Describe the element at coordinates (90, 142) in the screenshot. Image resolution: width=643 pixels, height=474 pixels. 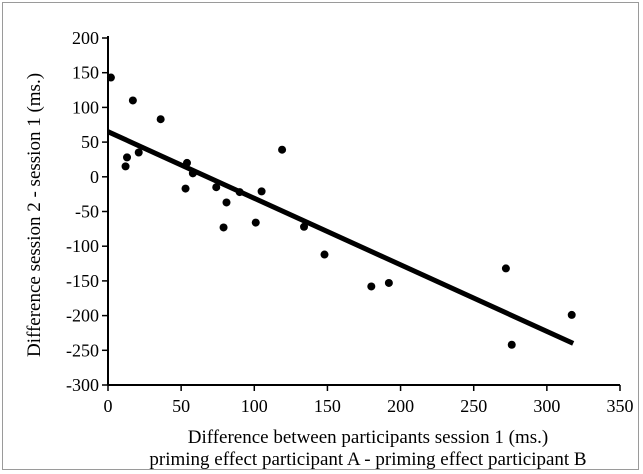
I see `y-tick-label: 50` at that location.